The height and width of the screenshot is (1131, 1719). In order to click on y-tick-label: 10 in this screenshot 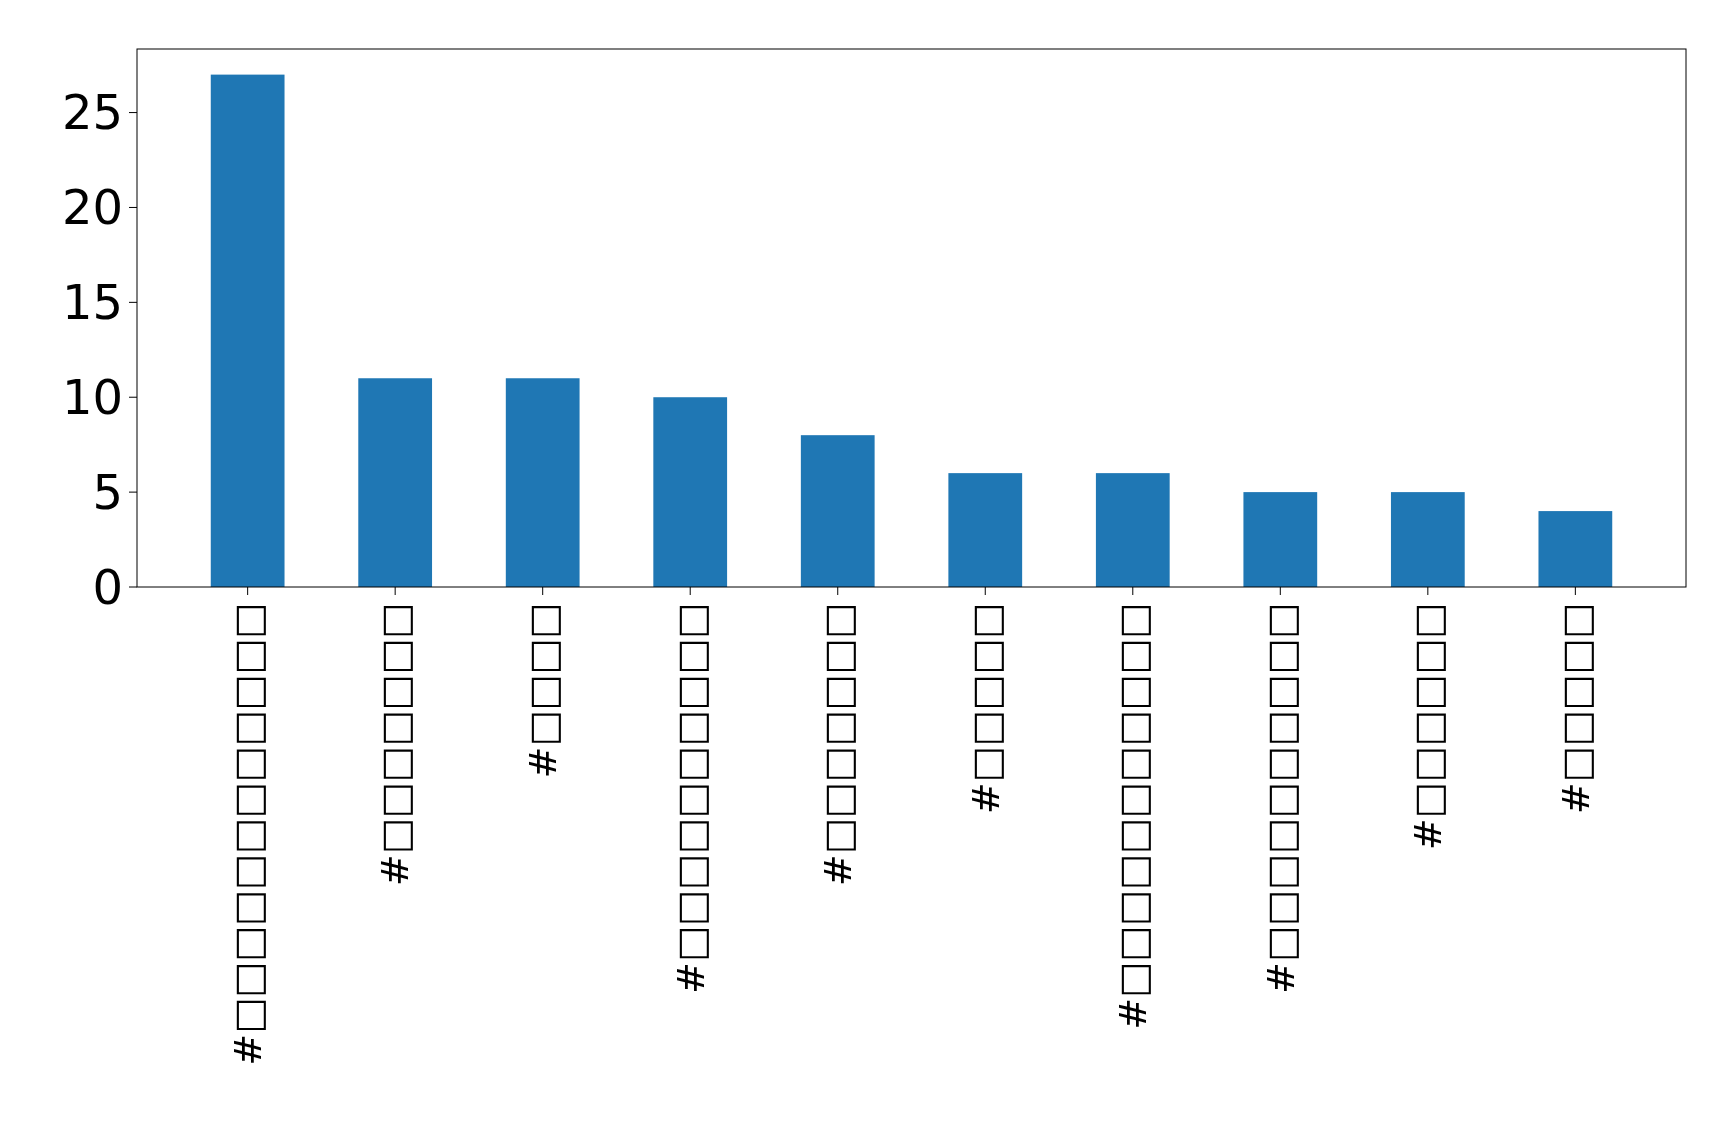, I will do `click(92, 397)`.